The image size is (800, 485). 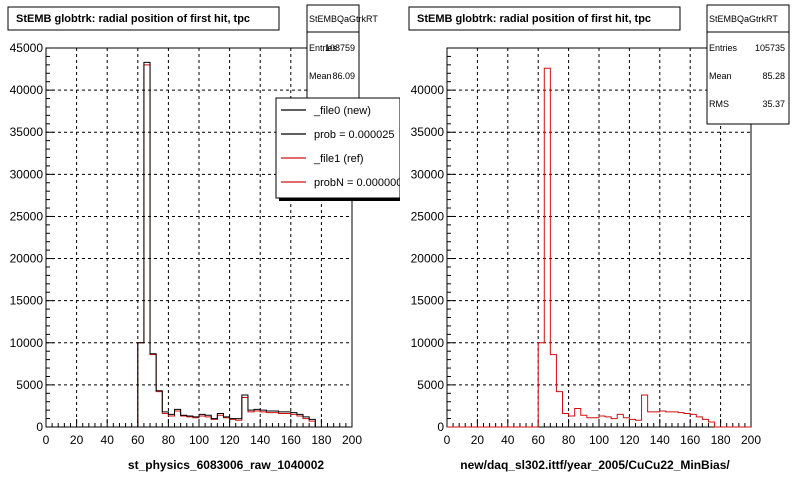 What do you see at coordinates (226, 465) in the screenshot?
I see `x-axis-label: st_physics_6083006_raw_1040002` at bounding box center [226, 465].